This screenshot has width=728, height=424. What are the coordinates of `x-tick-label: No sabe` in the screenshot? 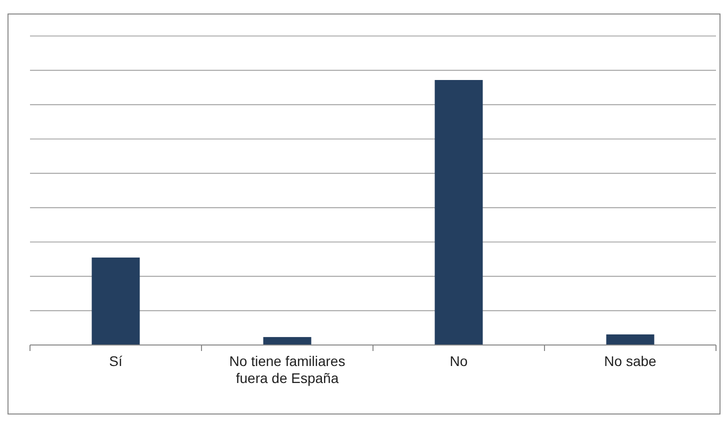 It's located at (630, 361).